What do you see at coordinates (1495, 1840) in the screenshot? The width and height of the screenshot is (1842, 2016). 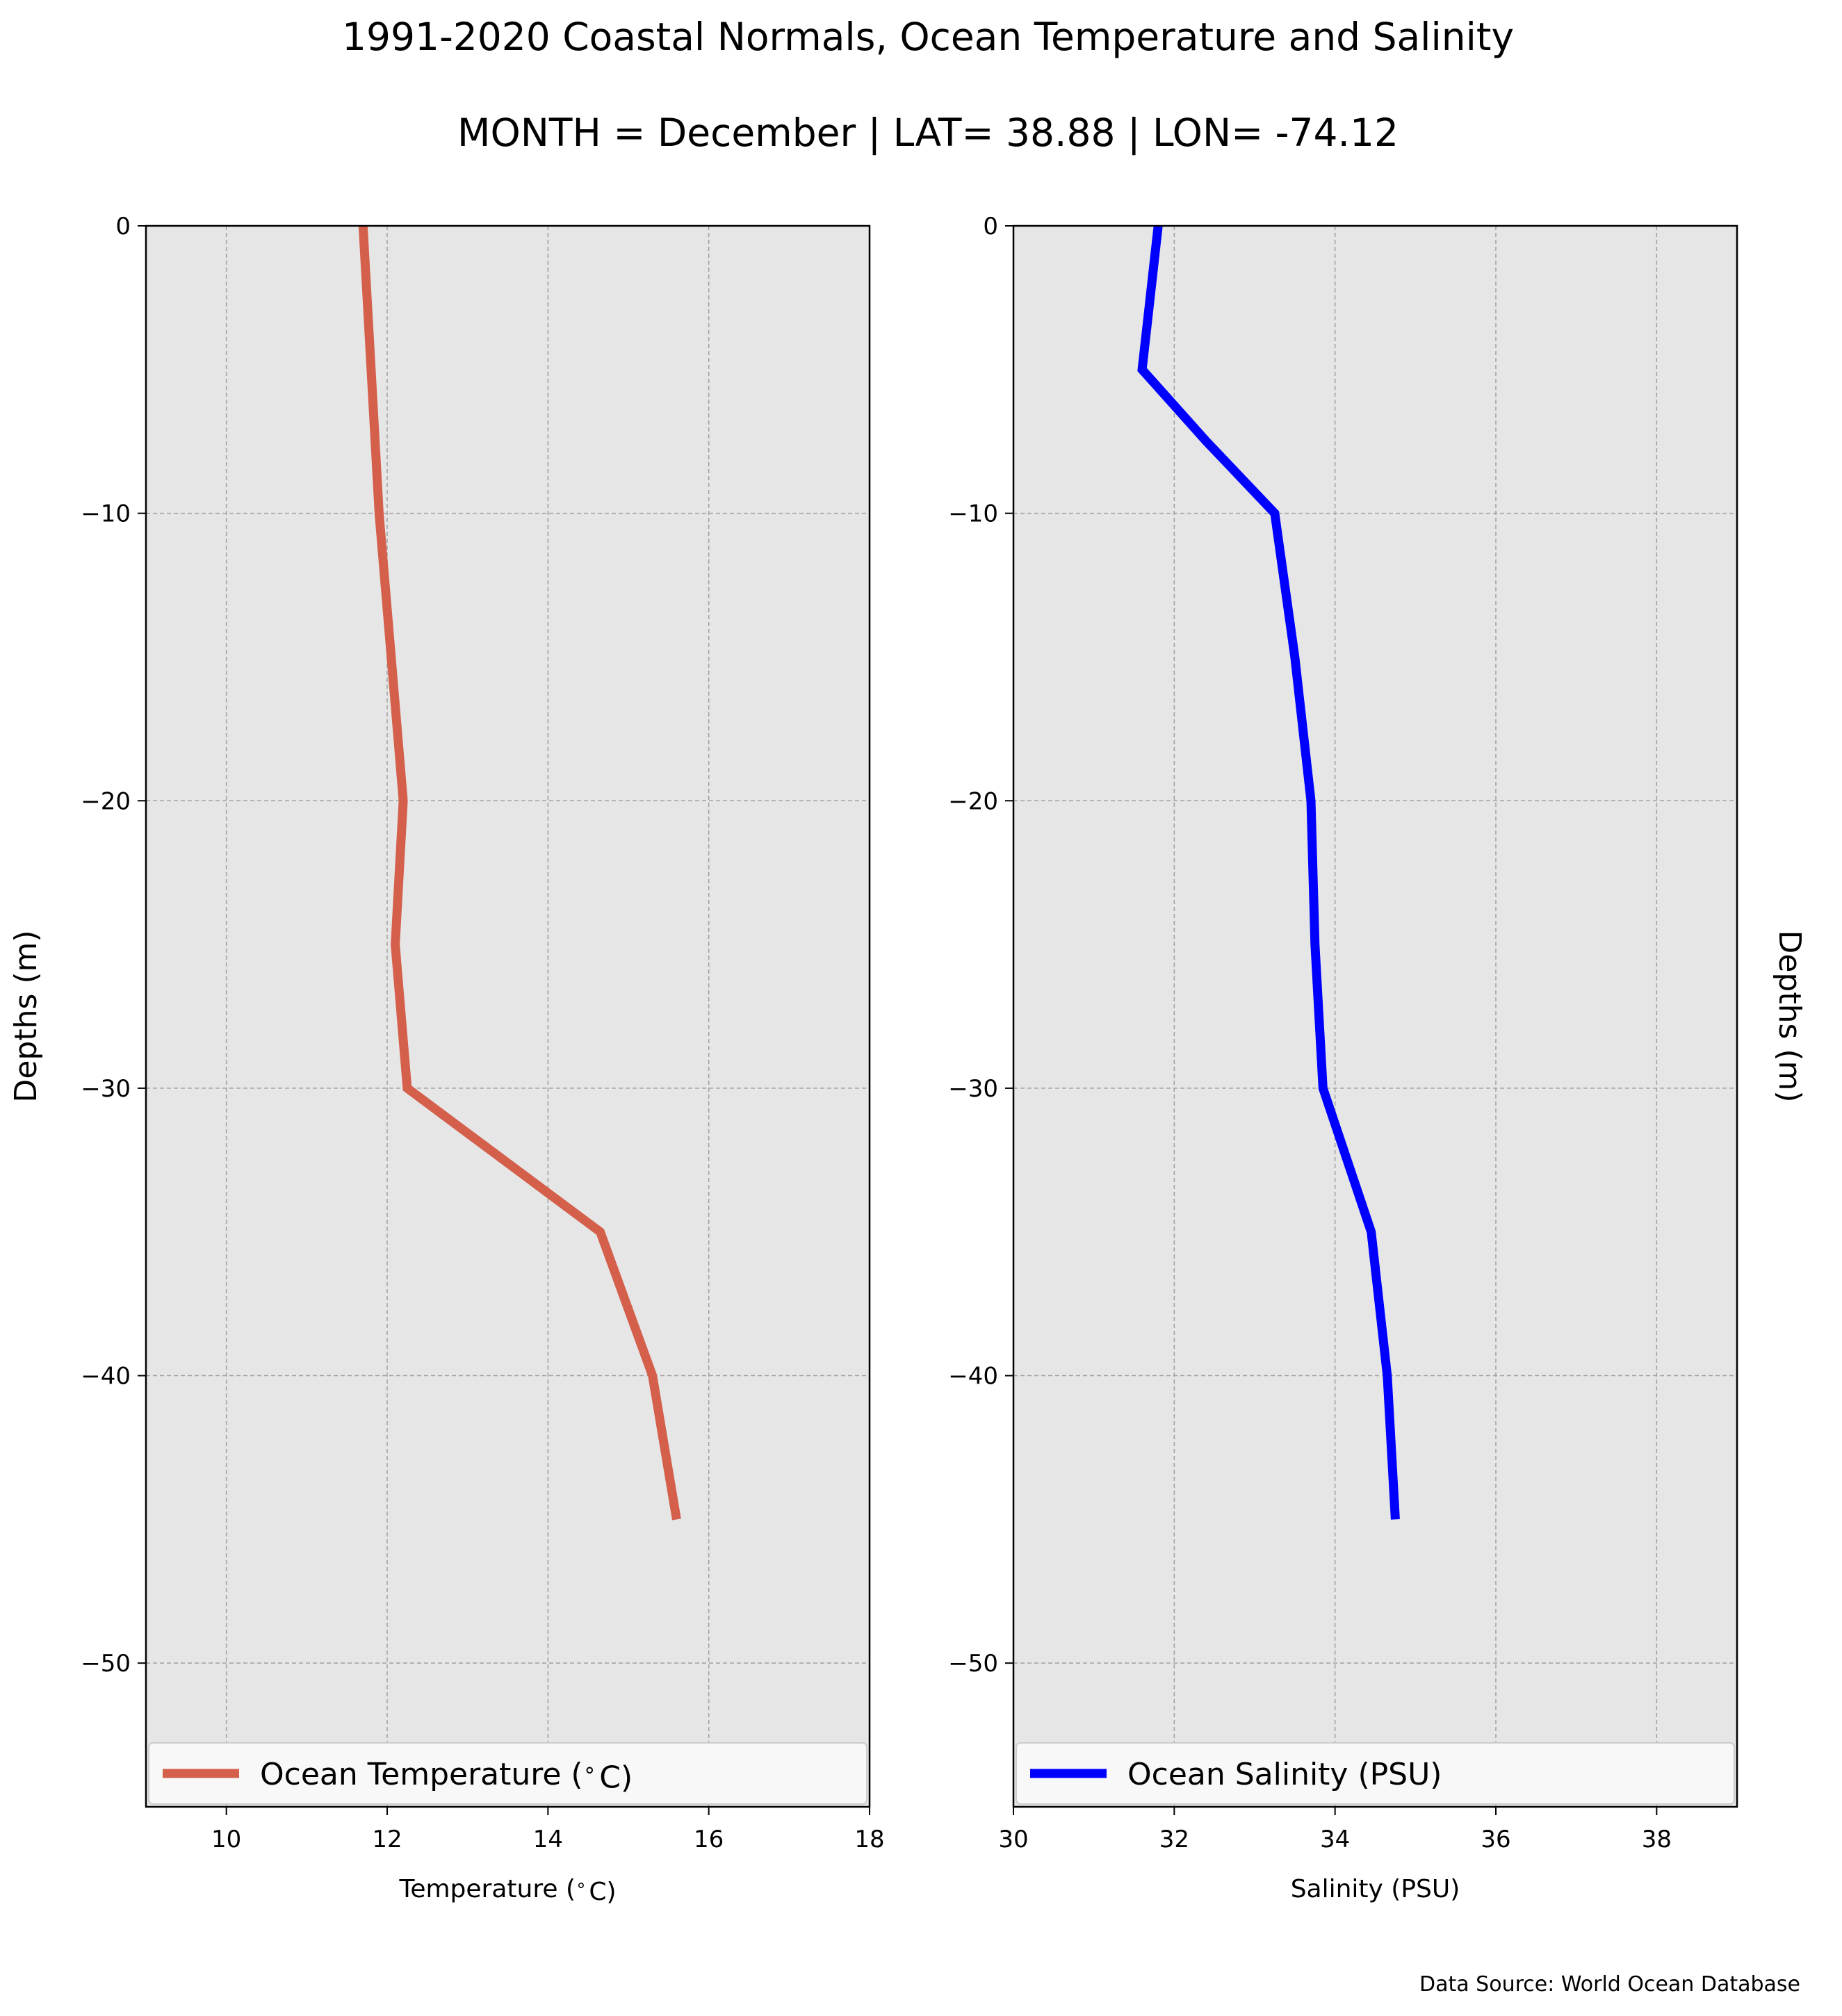 I see `salinity-x-tick-label: 36` at bounding box center [1495, 1840].